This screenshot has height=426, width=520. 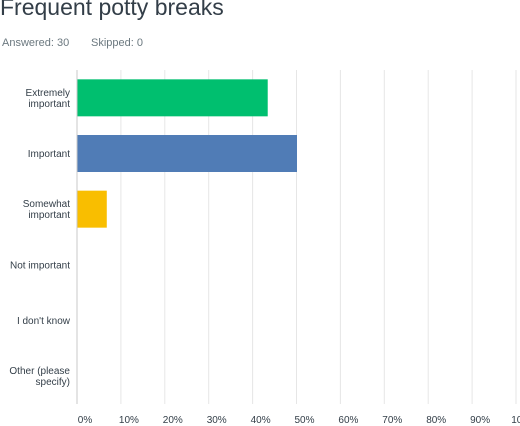 What do you see at coordinates (85, 420) in the screenshot?
I see `x-tick-label: 0%` at bounding box center [85, 420].